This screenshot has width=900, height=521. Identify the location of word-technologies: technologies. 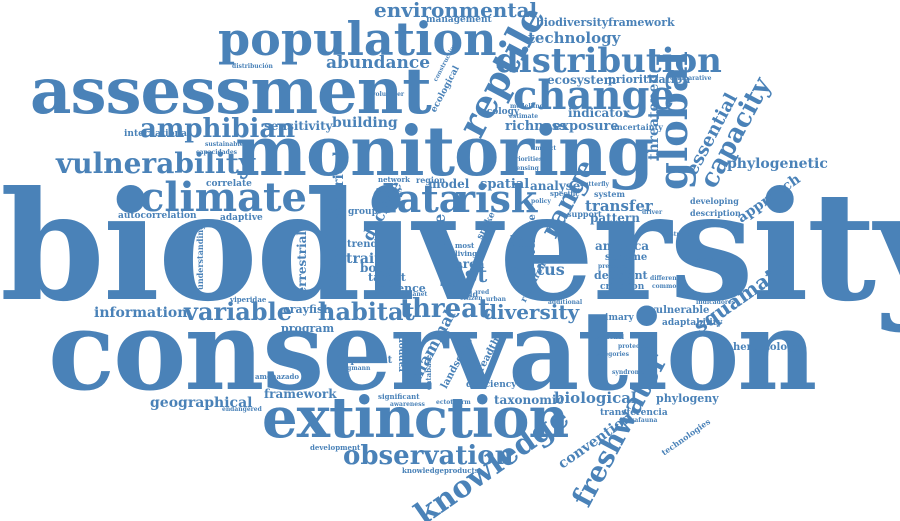
(686, 437).